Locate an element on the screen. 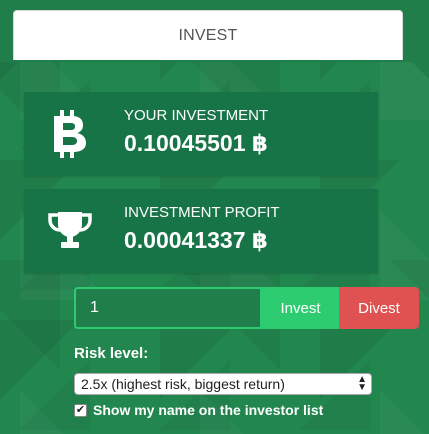 This screenshot has width=429, height=434. trophy-icon is located at coordinates (70, 231).